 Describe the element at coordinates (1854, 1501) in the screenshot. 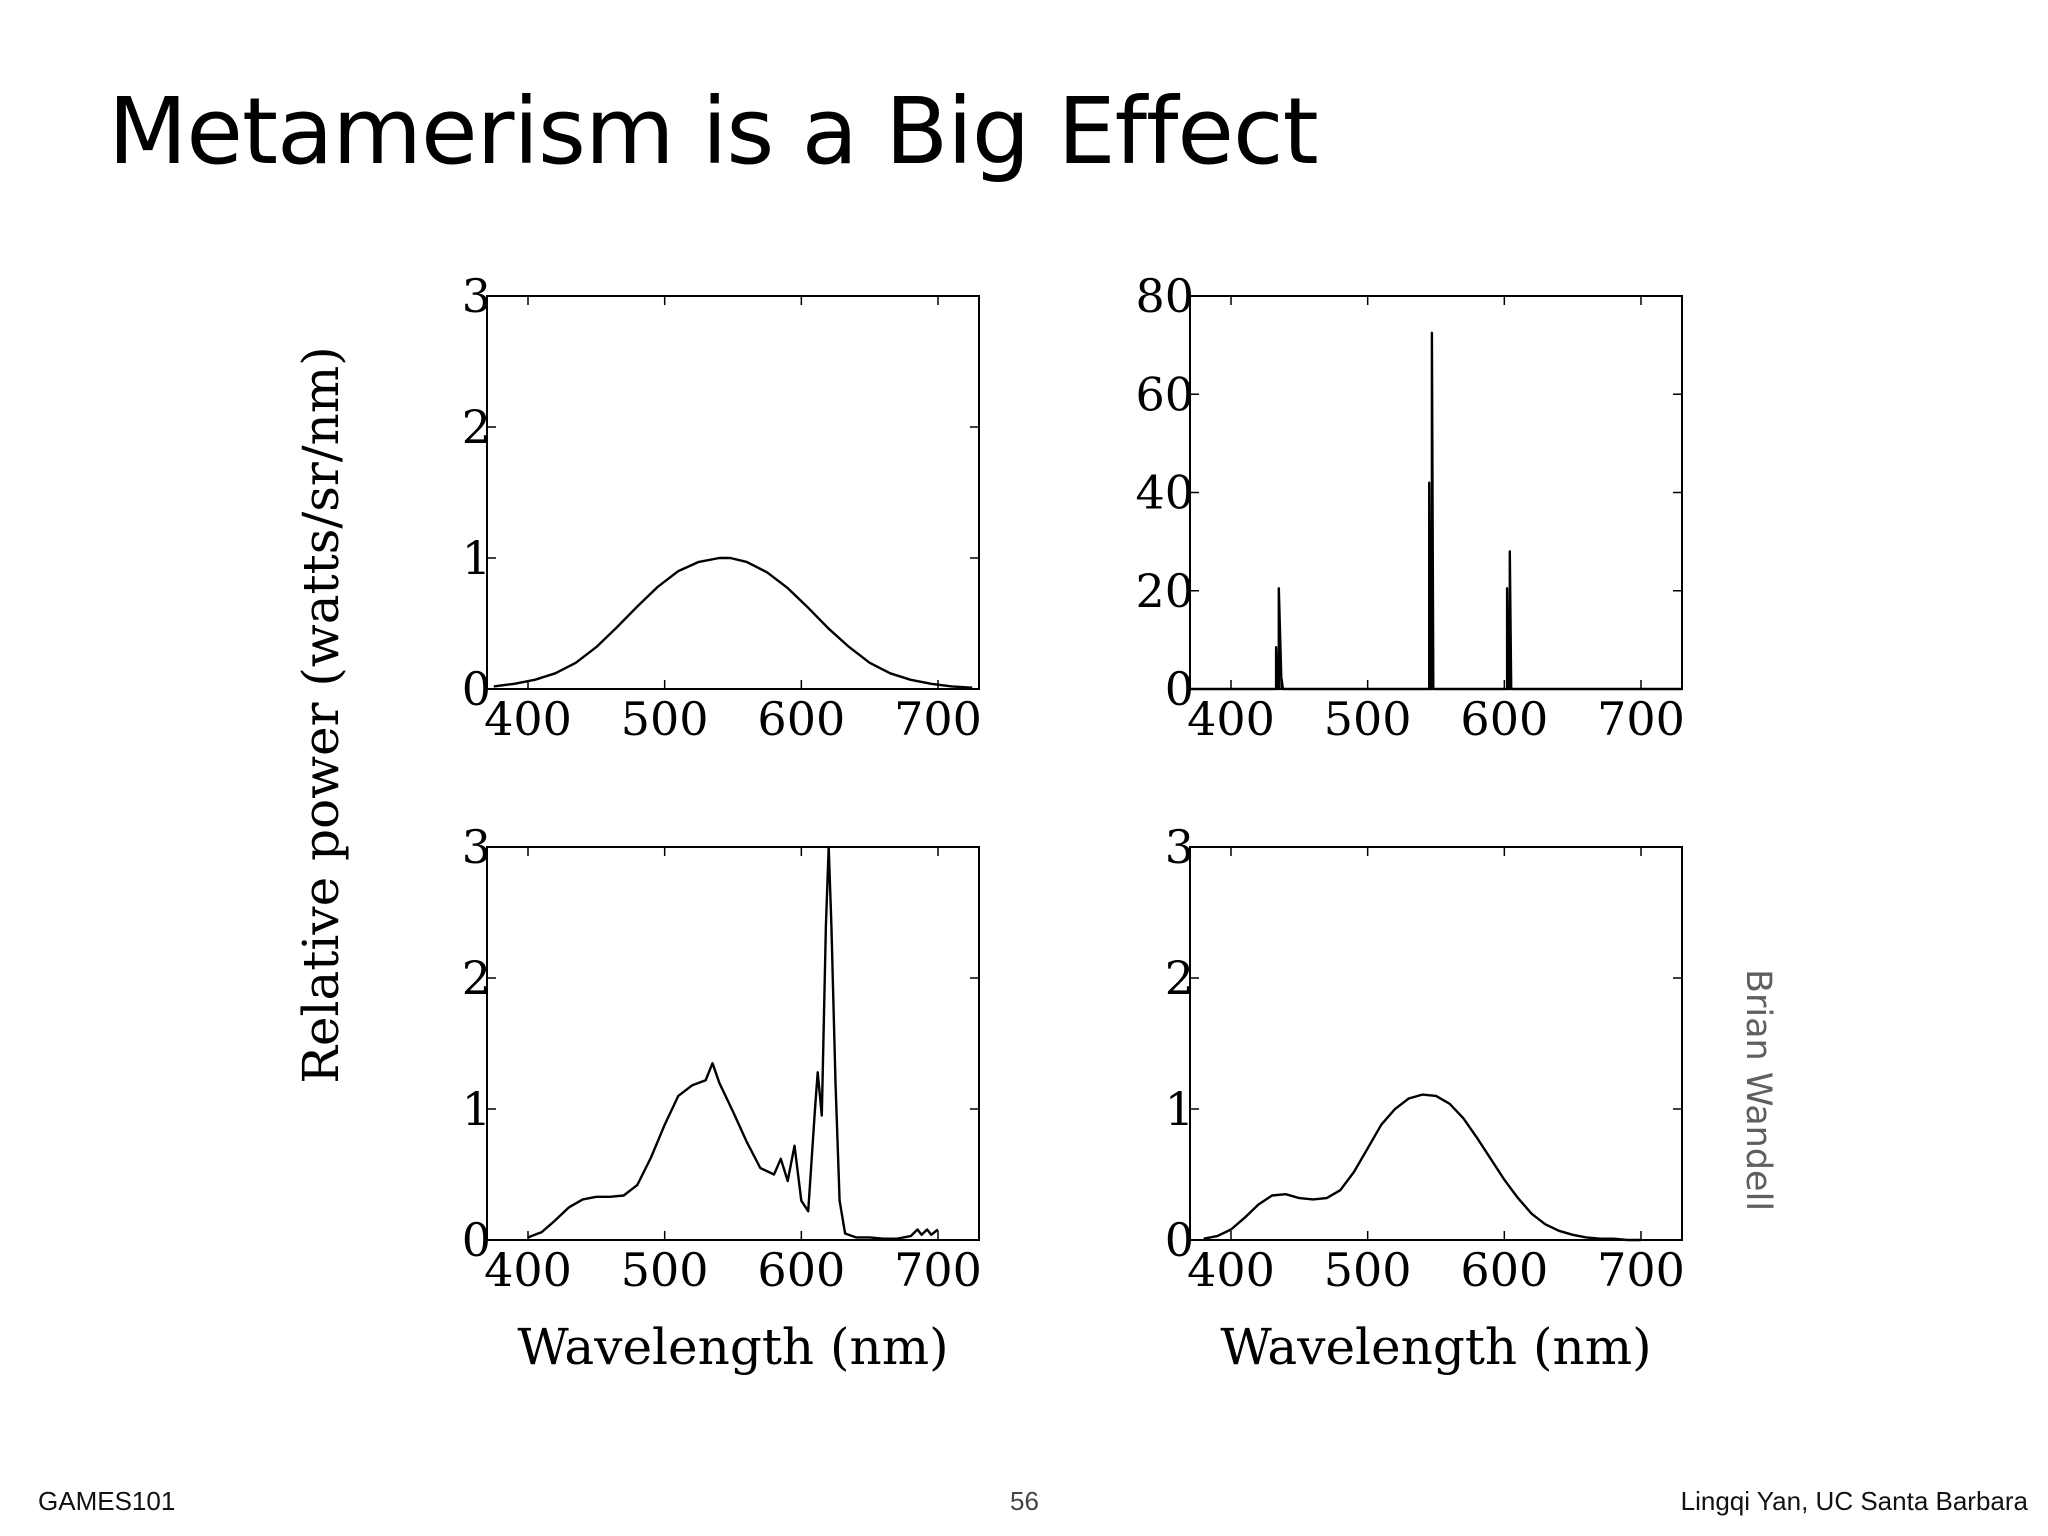

I see `footer-author: Lingqi Yan, UC Santa Barbara` at that location.